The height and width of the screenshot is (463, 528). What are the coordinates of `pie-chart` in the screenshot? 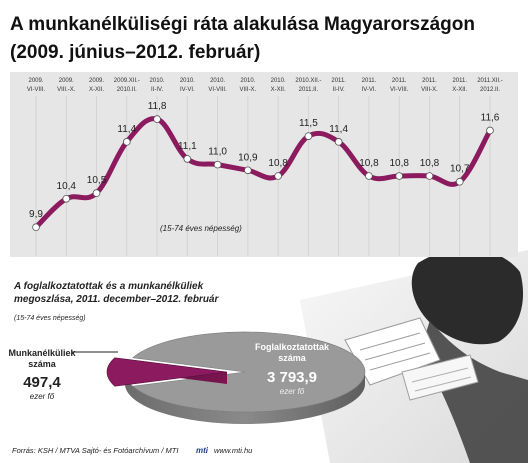 It's located at (236, 377).